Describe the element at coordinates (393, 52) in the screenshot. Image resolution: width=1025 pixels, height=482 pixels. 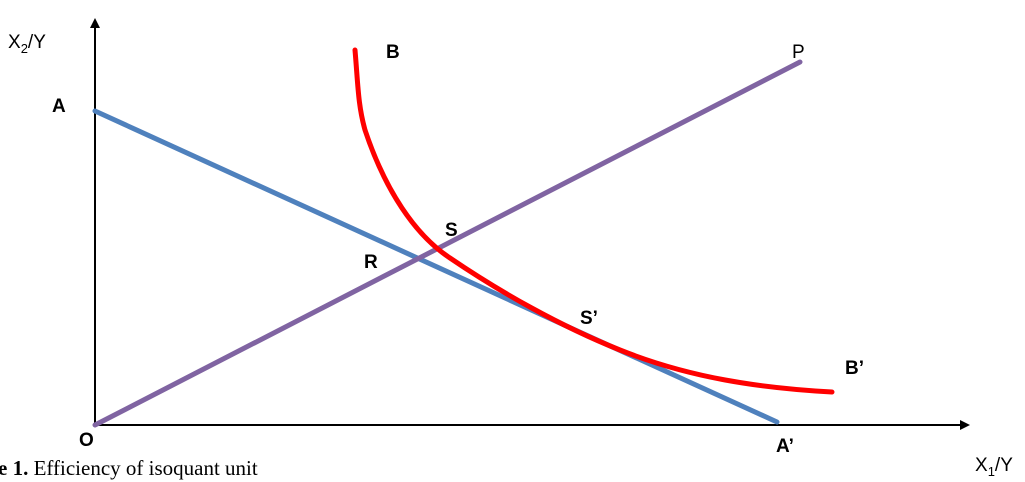
I see `point-b-label: B` at that location.